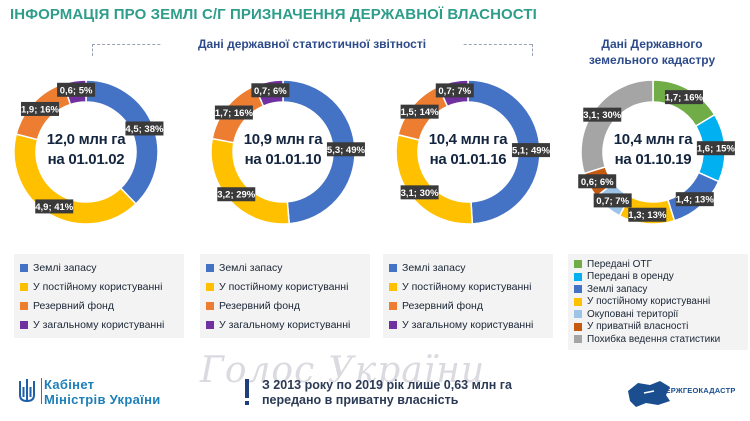  I want to click on section-header-cadastre: Дані Державного земельного кадастру, so click(652, 52).